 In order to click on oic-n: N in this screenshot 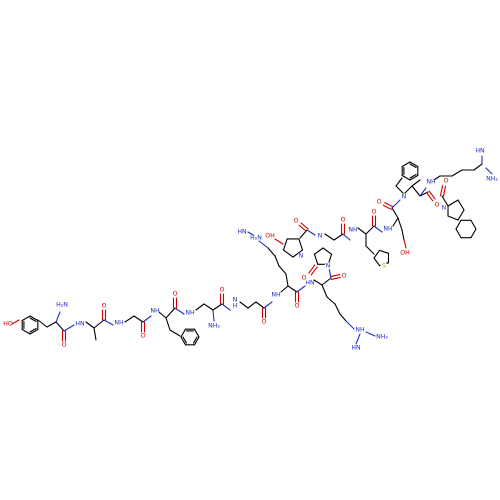, I will do `click(444, 208)`.